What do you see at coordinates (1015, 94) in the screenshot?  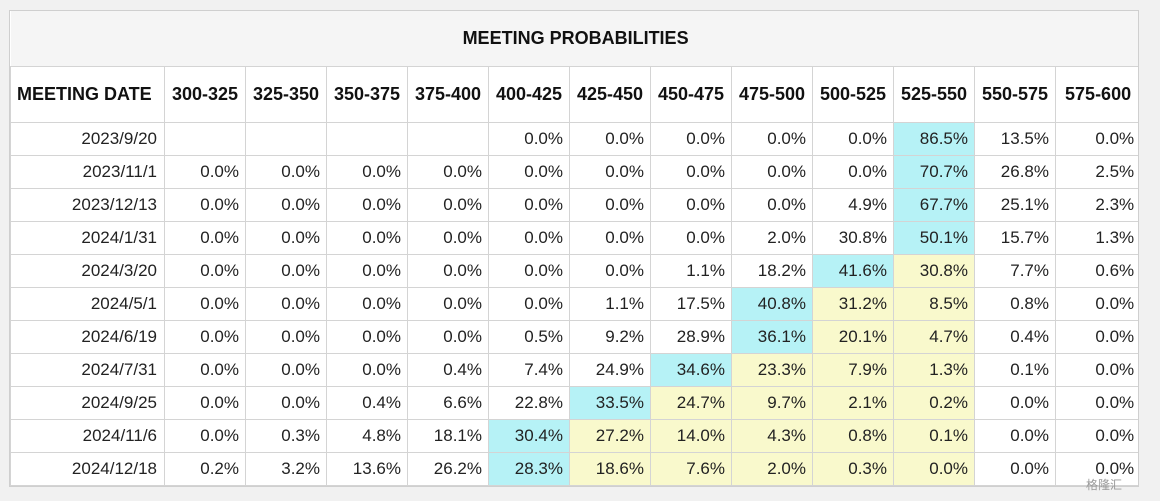 I see `column-header: 550-575` at bounding box center [1015, 94].